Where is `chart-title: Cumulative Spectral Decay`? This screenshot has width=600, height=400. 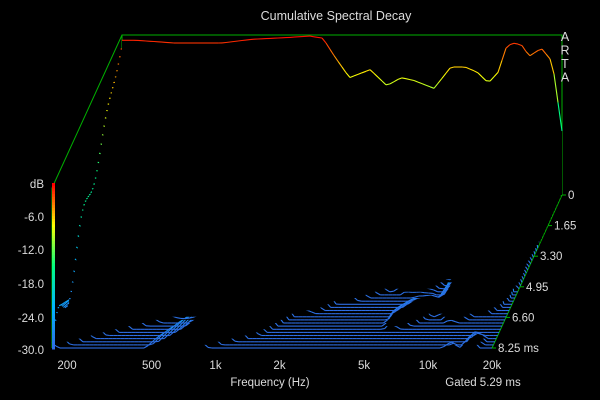
chart-title: Cumulative Spectral Decay is located at coordinates (337, 16).